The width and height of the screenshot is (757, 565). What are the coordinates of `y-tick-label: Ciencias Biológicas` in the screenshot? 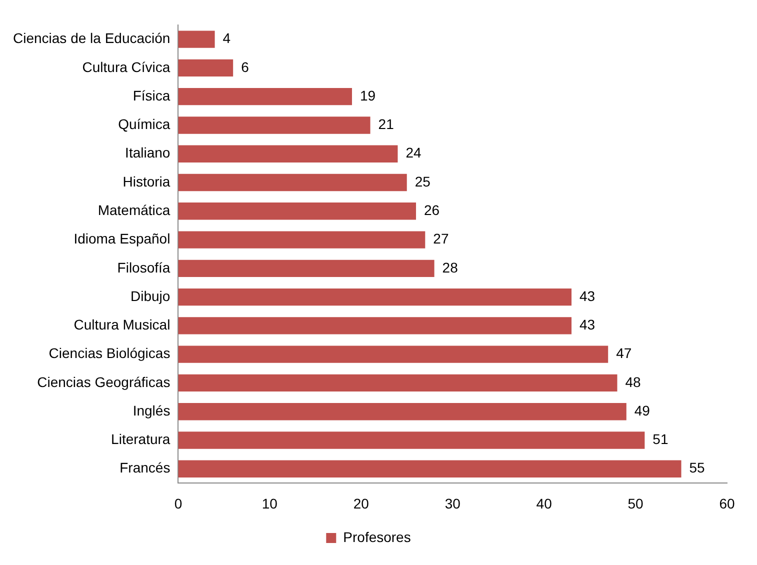 It's located at (109, 353).